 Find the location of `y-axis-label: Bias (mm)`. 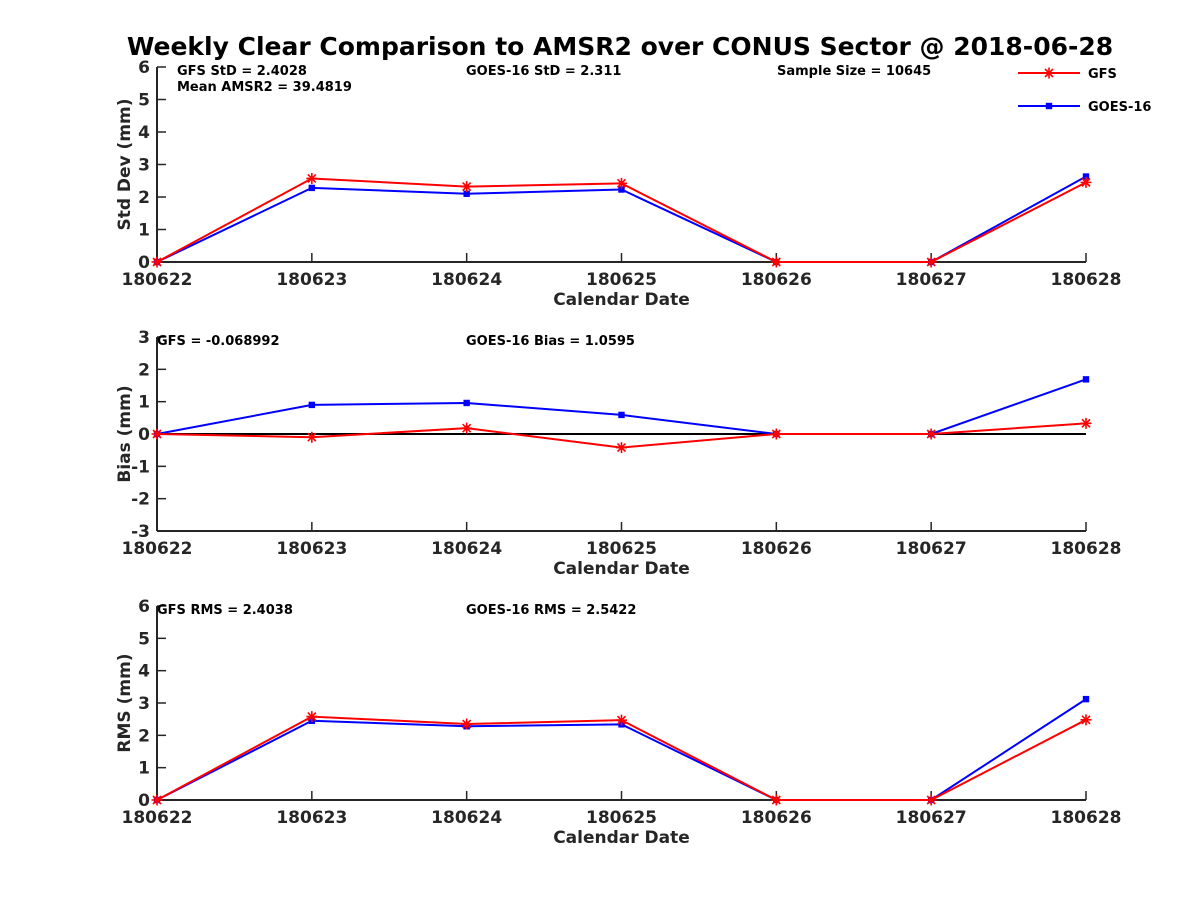

y-axis-label: Bias (mm) is located at coordinates (125, 433).